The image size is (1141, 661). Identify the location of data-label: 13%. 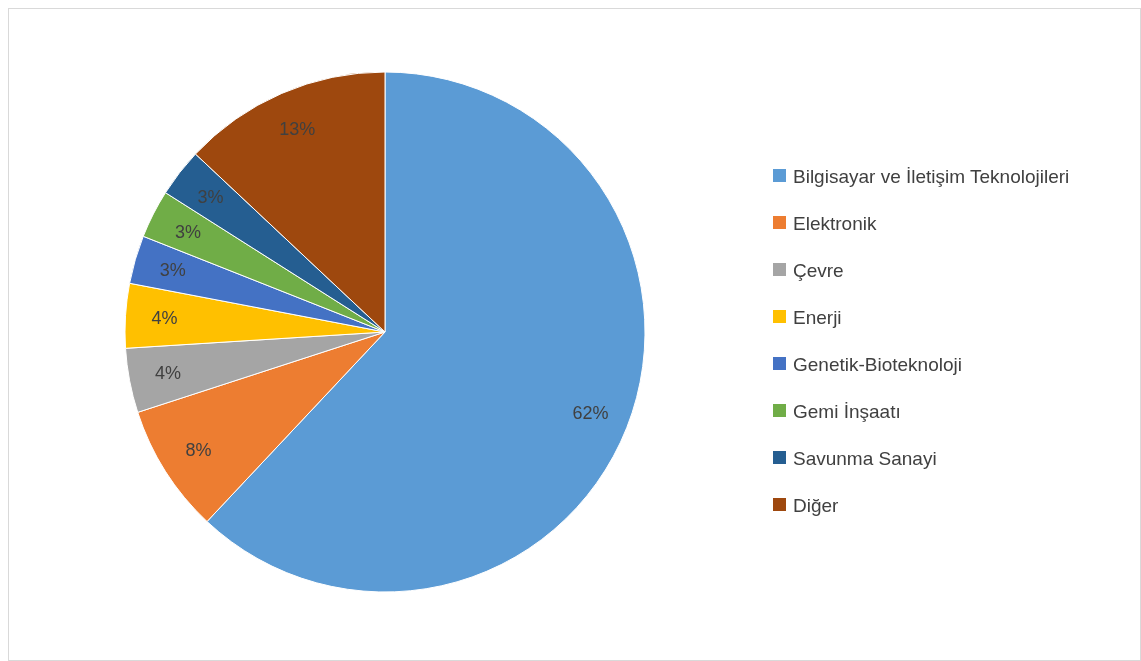
(297, 129).